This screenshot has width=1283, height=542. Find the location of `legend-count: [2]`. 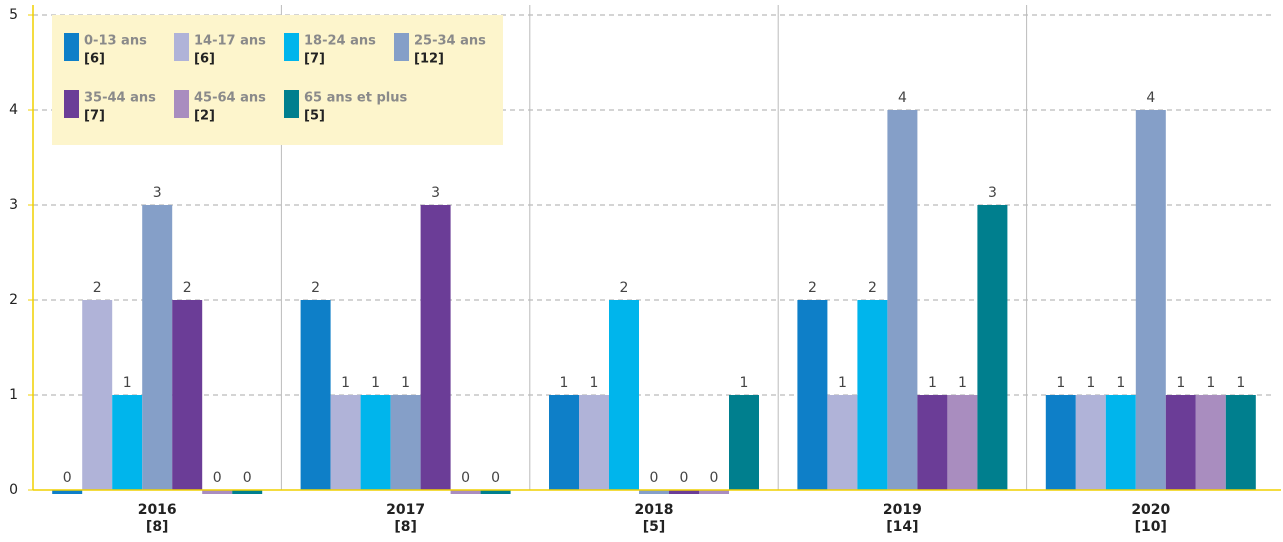

legend-count: [2] is located at coordinates (204, 116).